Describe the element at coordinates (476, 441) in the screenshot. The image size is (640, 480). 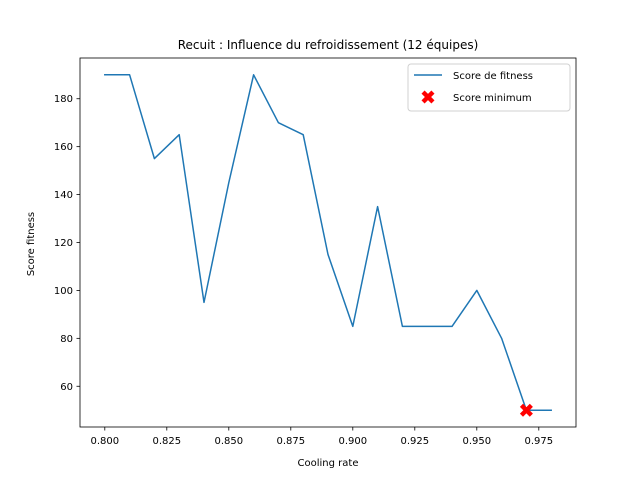
I see `x-tick-label: 0.950` at that location.